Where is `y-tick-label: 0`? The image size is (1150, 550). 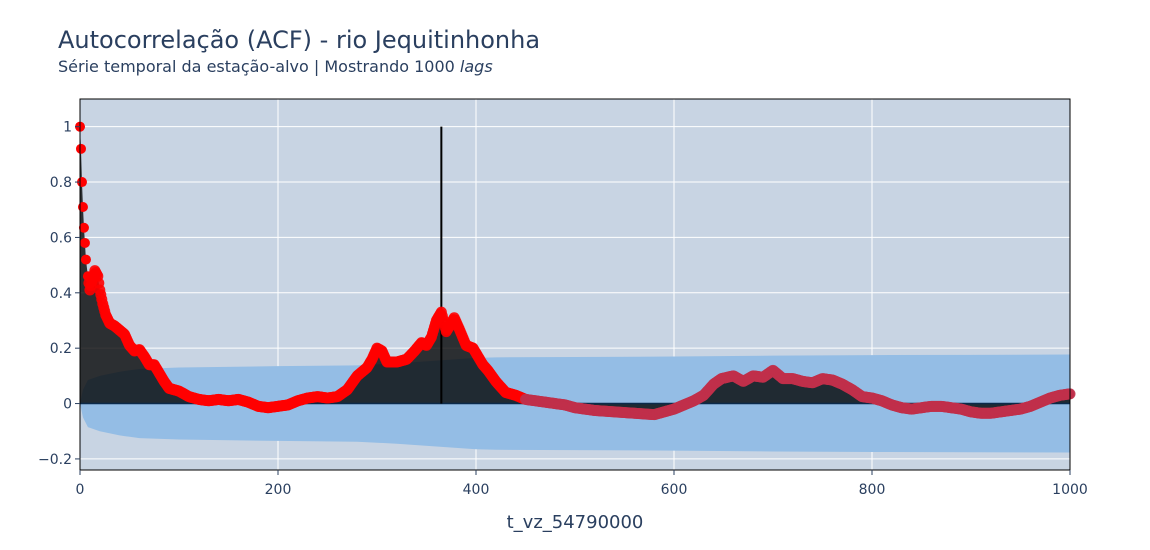 y-tick-label: 0 is located at coordinates (67, 405).